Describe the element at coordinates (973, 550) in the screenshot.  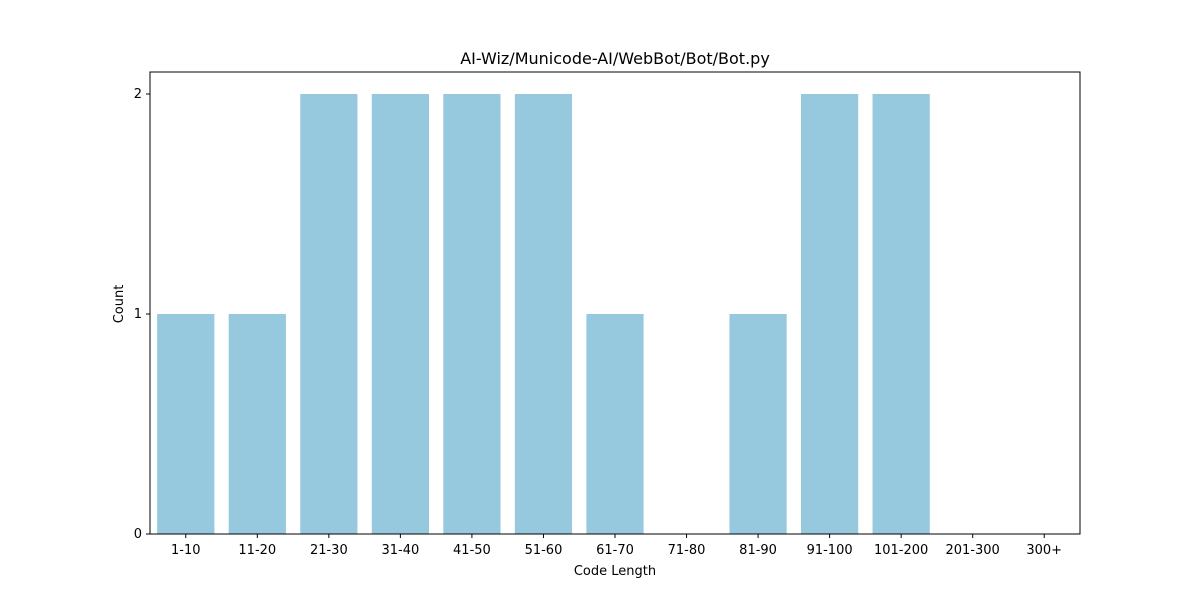
I see `x-tick-label: 201-300` at that location.